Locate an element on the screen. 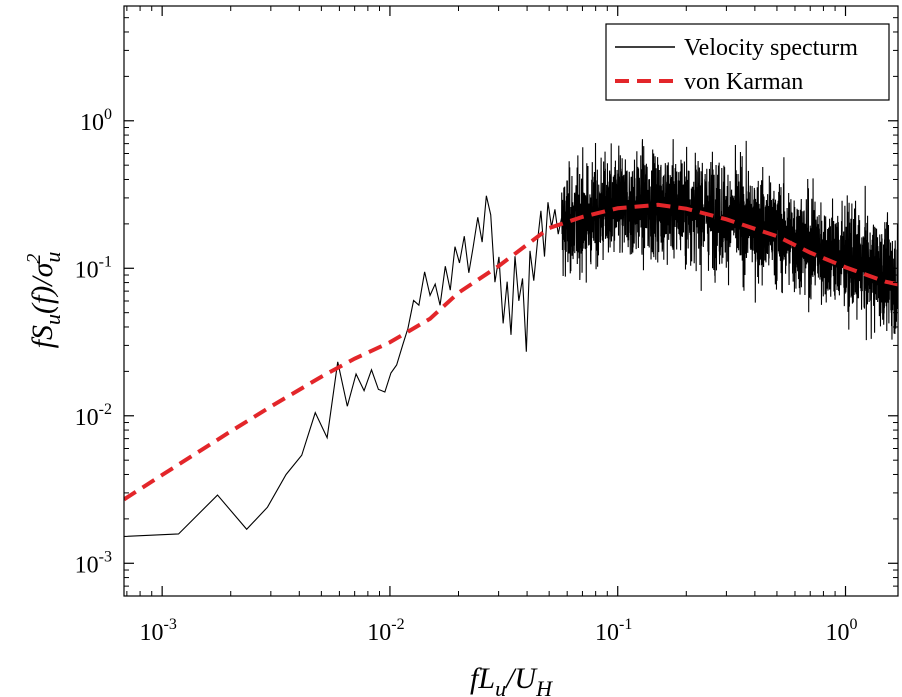 Image resolution: width=902 pixels, height=697 pixels. y-axis-label-part: (f)/σ is located at coordinates (42, 287).